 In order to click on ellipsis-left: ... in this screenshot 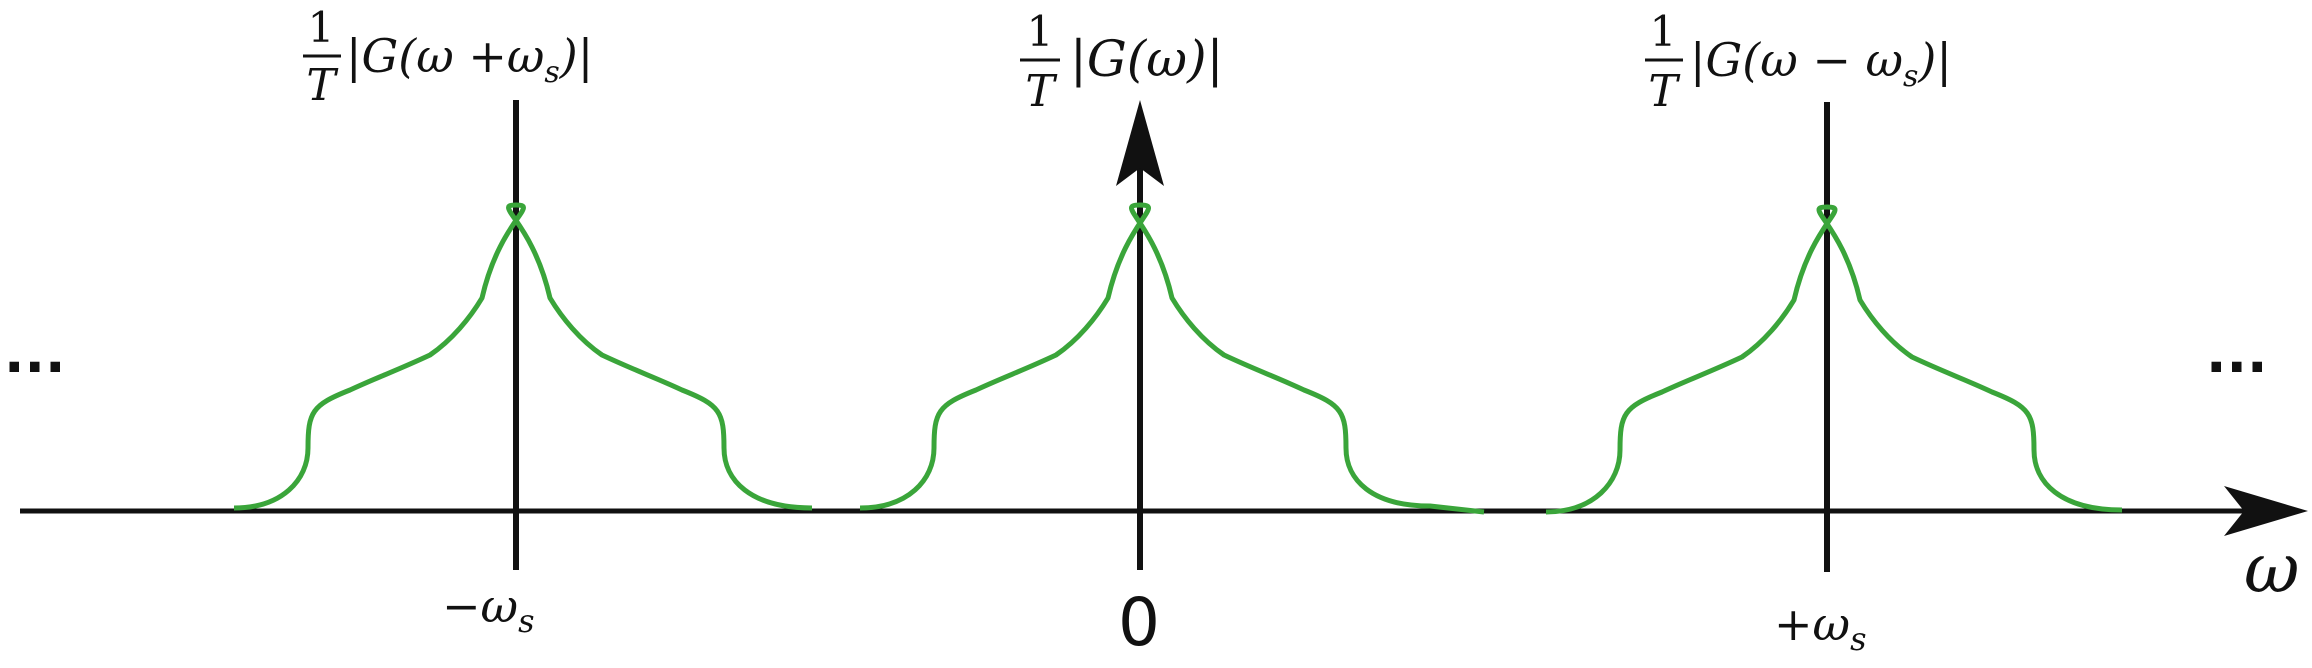, I will do `click(35, 353)`.